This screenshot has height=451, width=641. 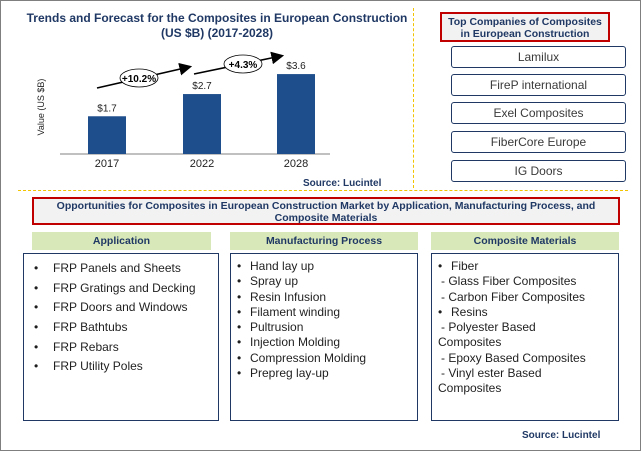 What do you see at coordinates (538, 142) in the screenshot?
I see `company-item: FiberCore Europe` at bounding box center [538, 142].